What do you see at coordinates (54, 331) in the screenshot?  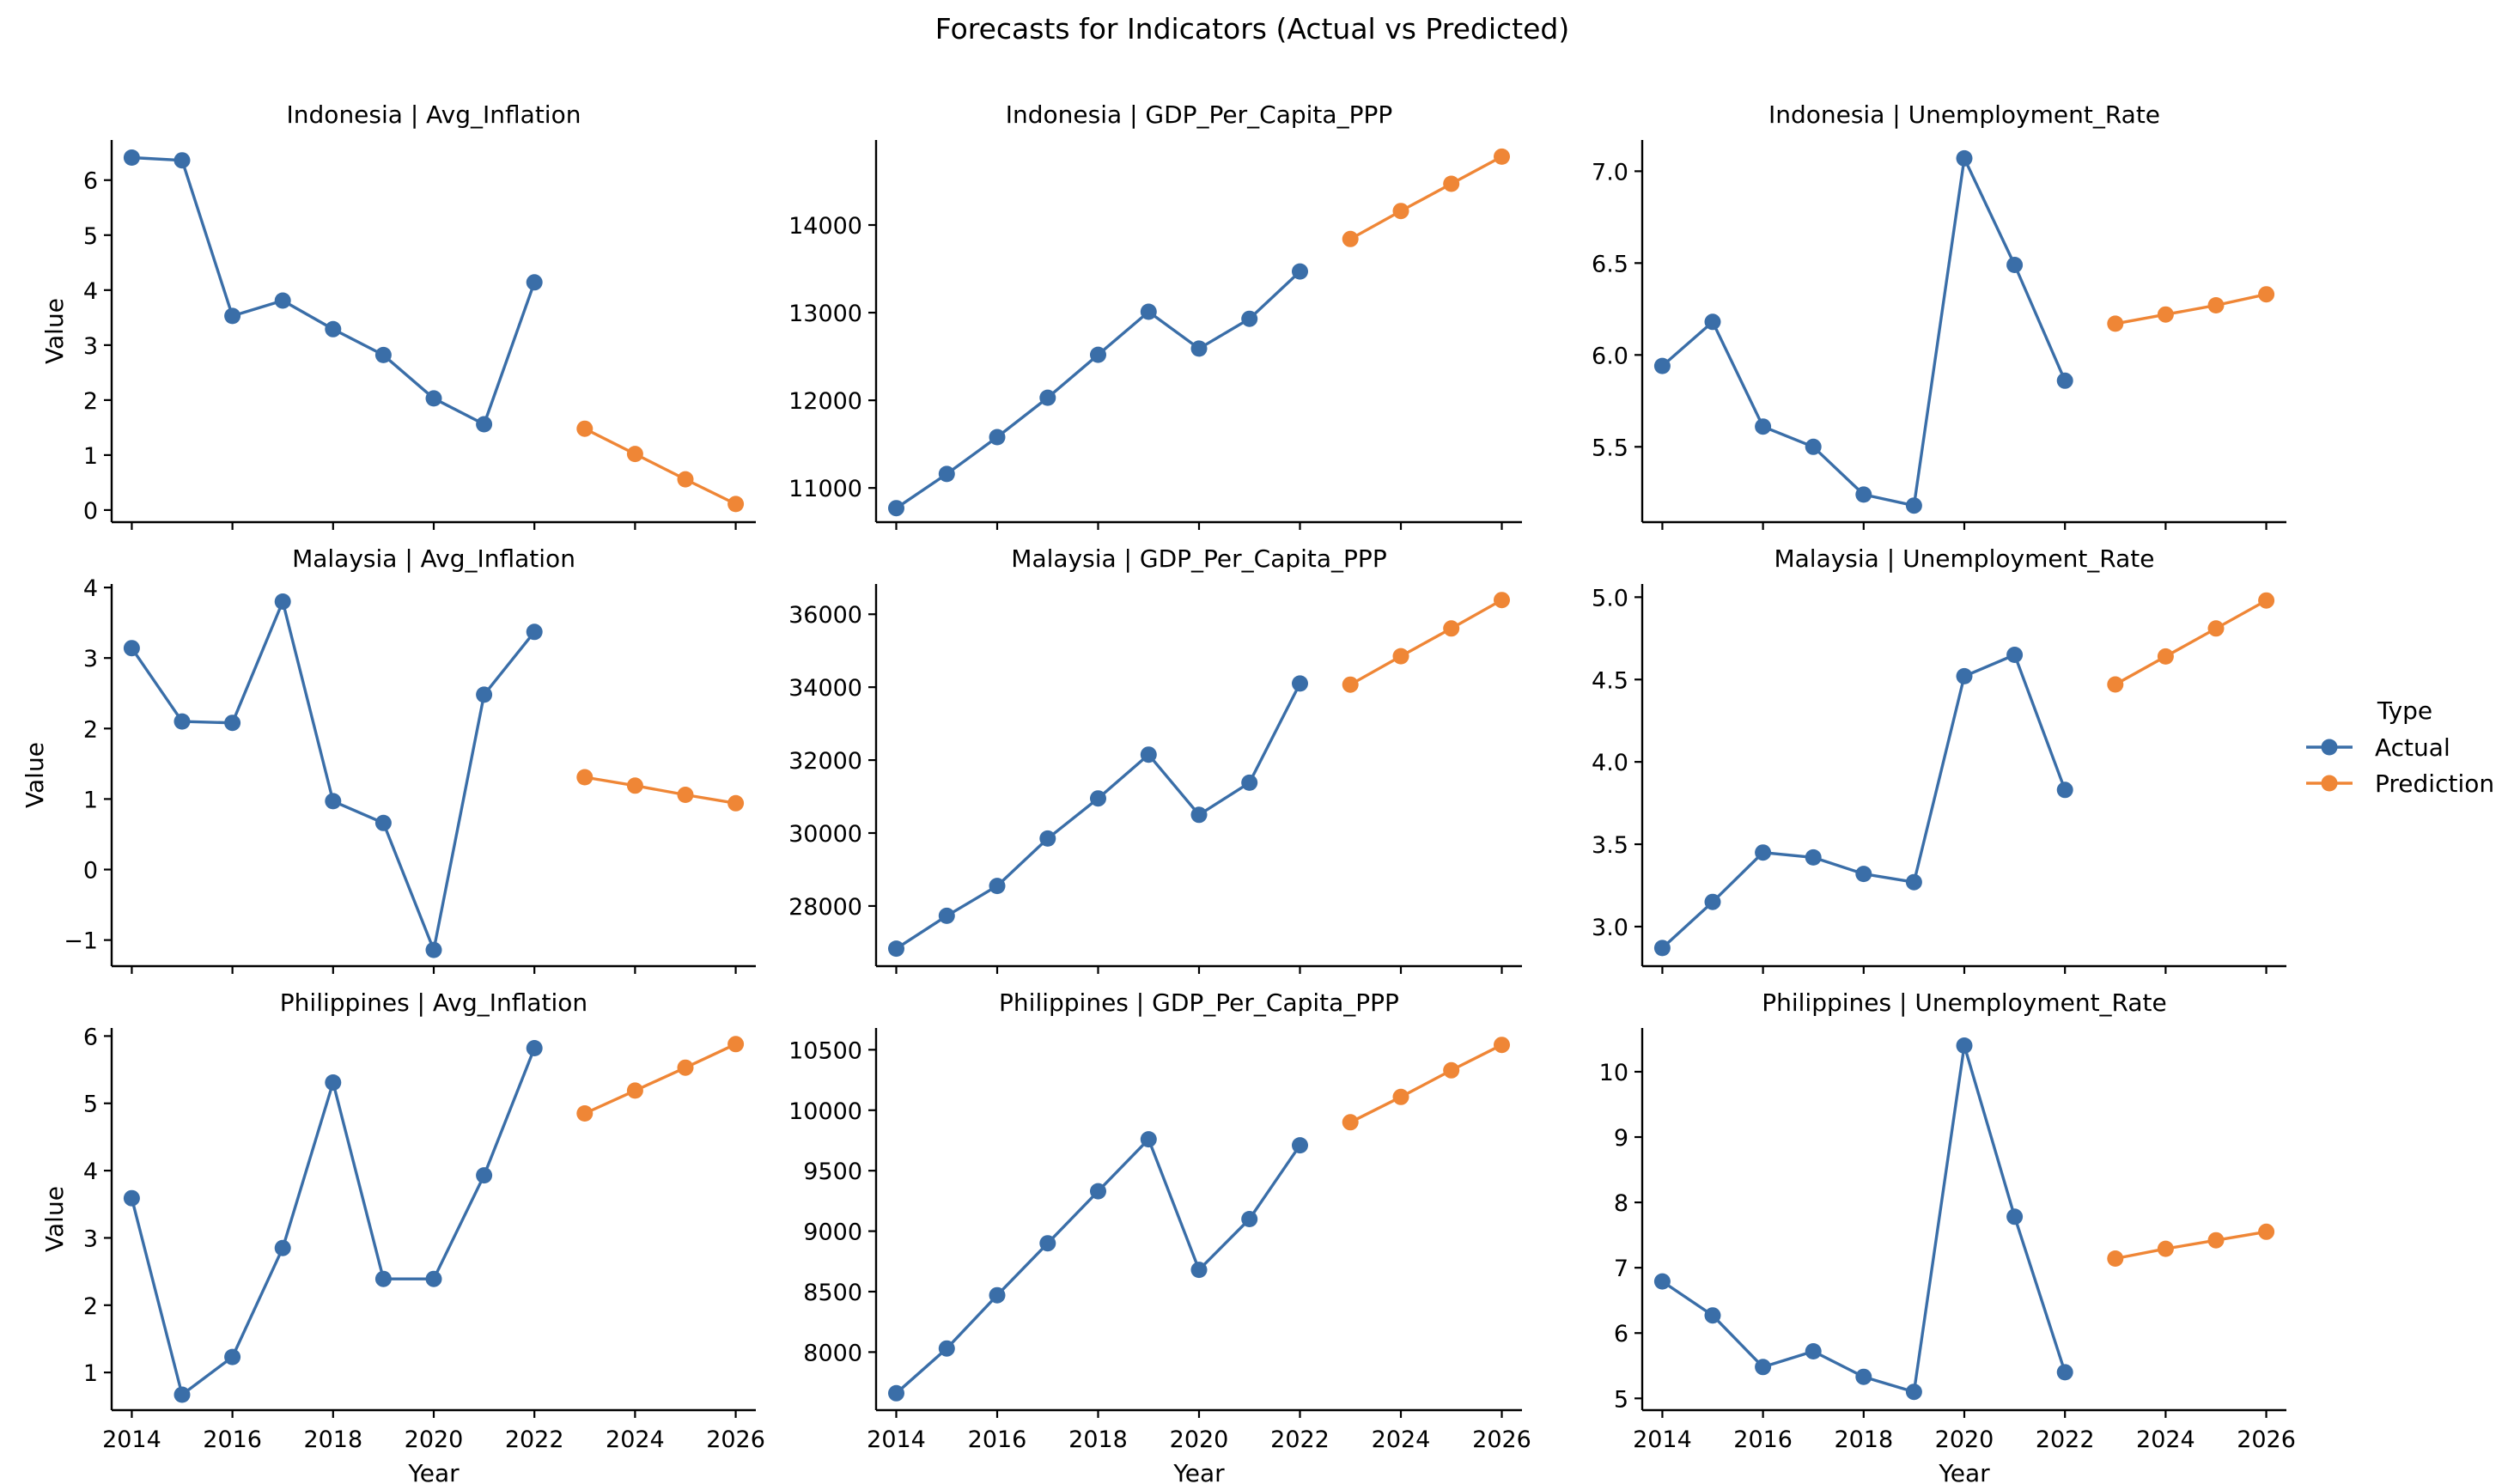 I see `y-axis-label: Value` at bounding box center [54, 331].